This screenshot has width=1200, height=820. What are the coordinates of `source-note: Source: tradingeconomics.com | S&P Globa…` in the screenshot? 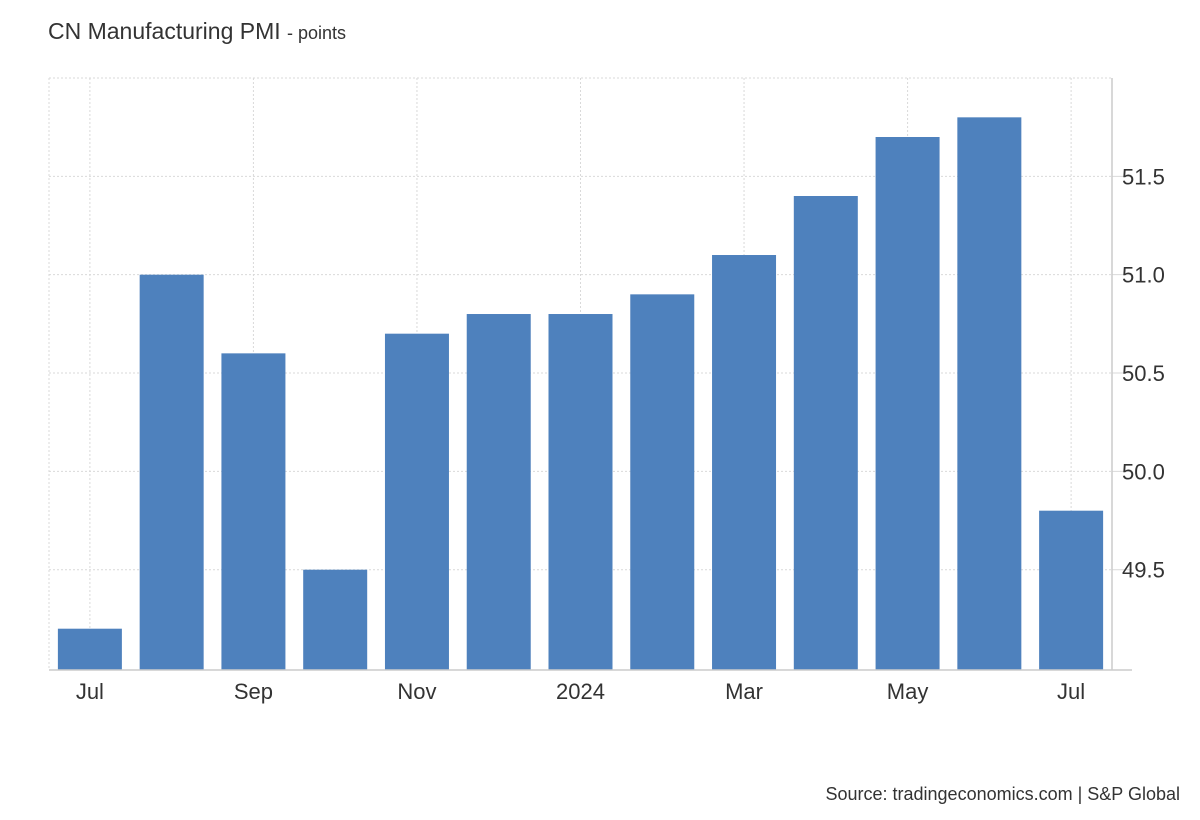 It's located at (1002, 794).